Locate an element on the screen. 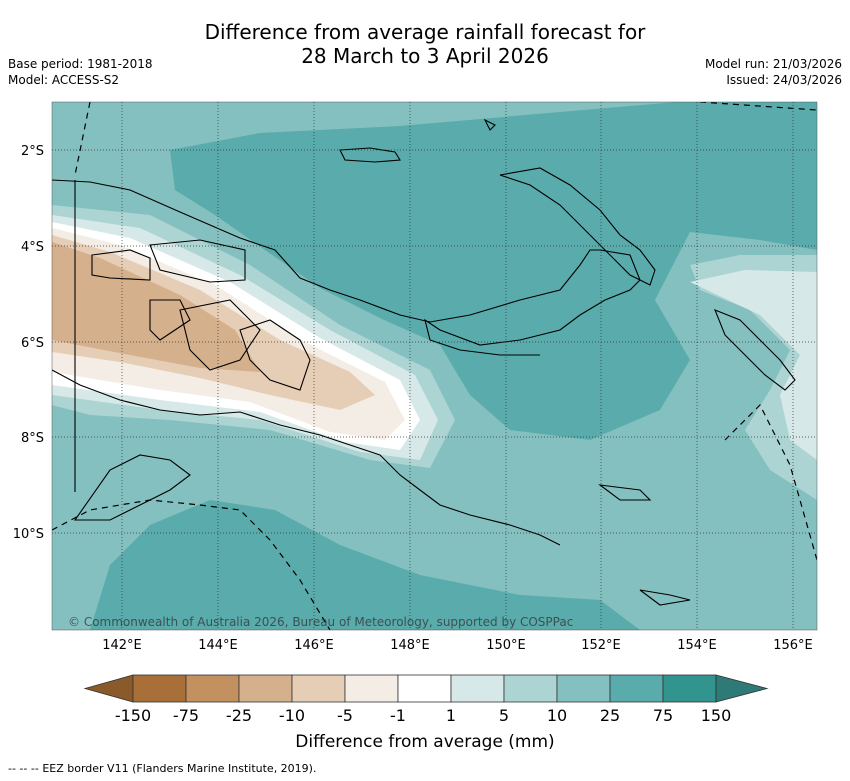  eez-legend-dash: -- -- -- is located at coordinates (23, 768).